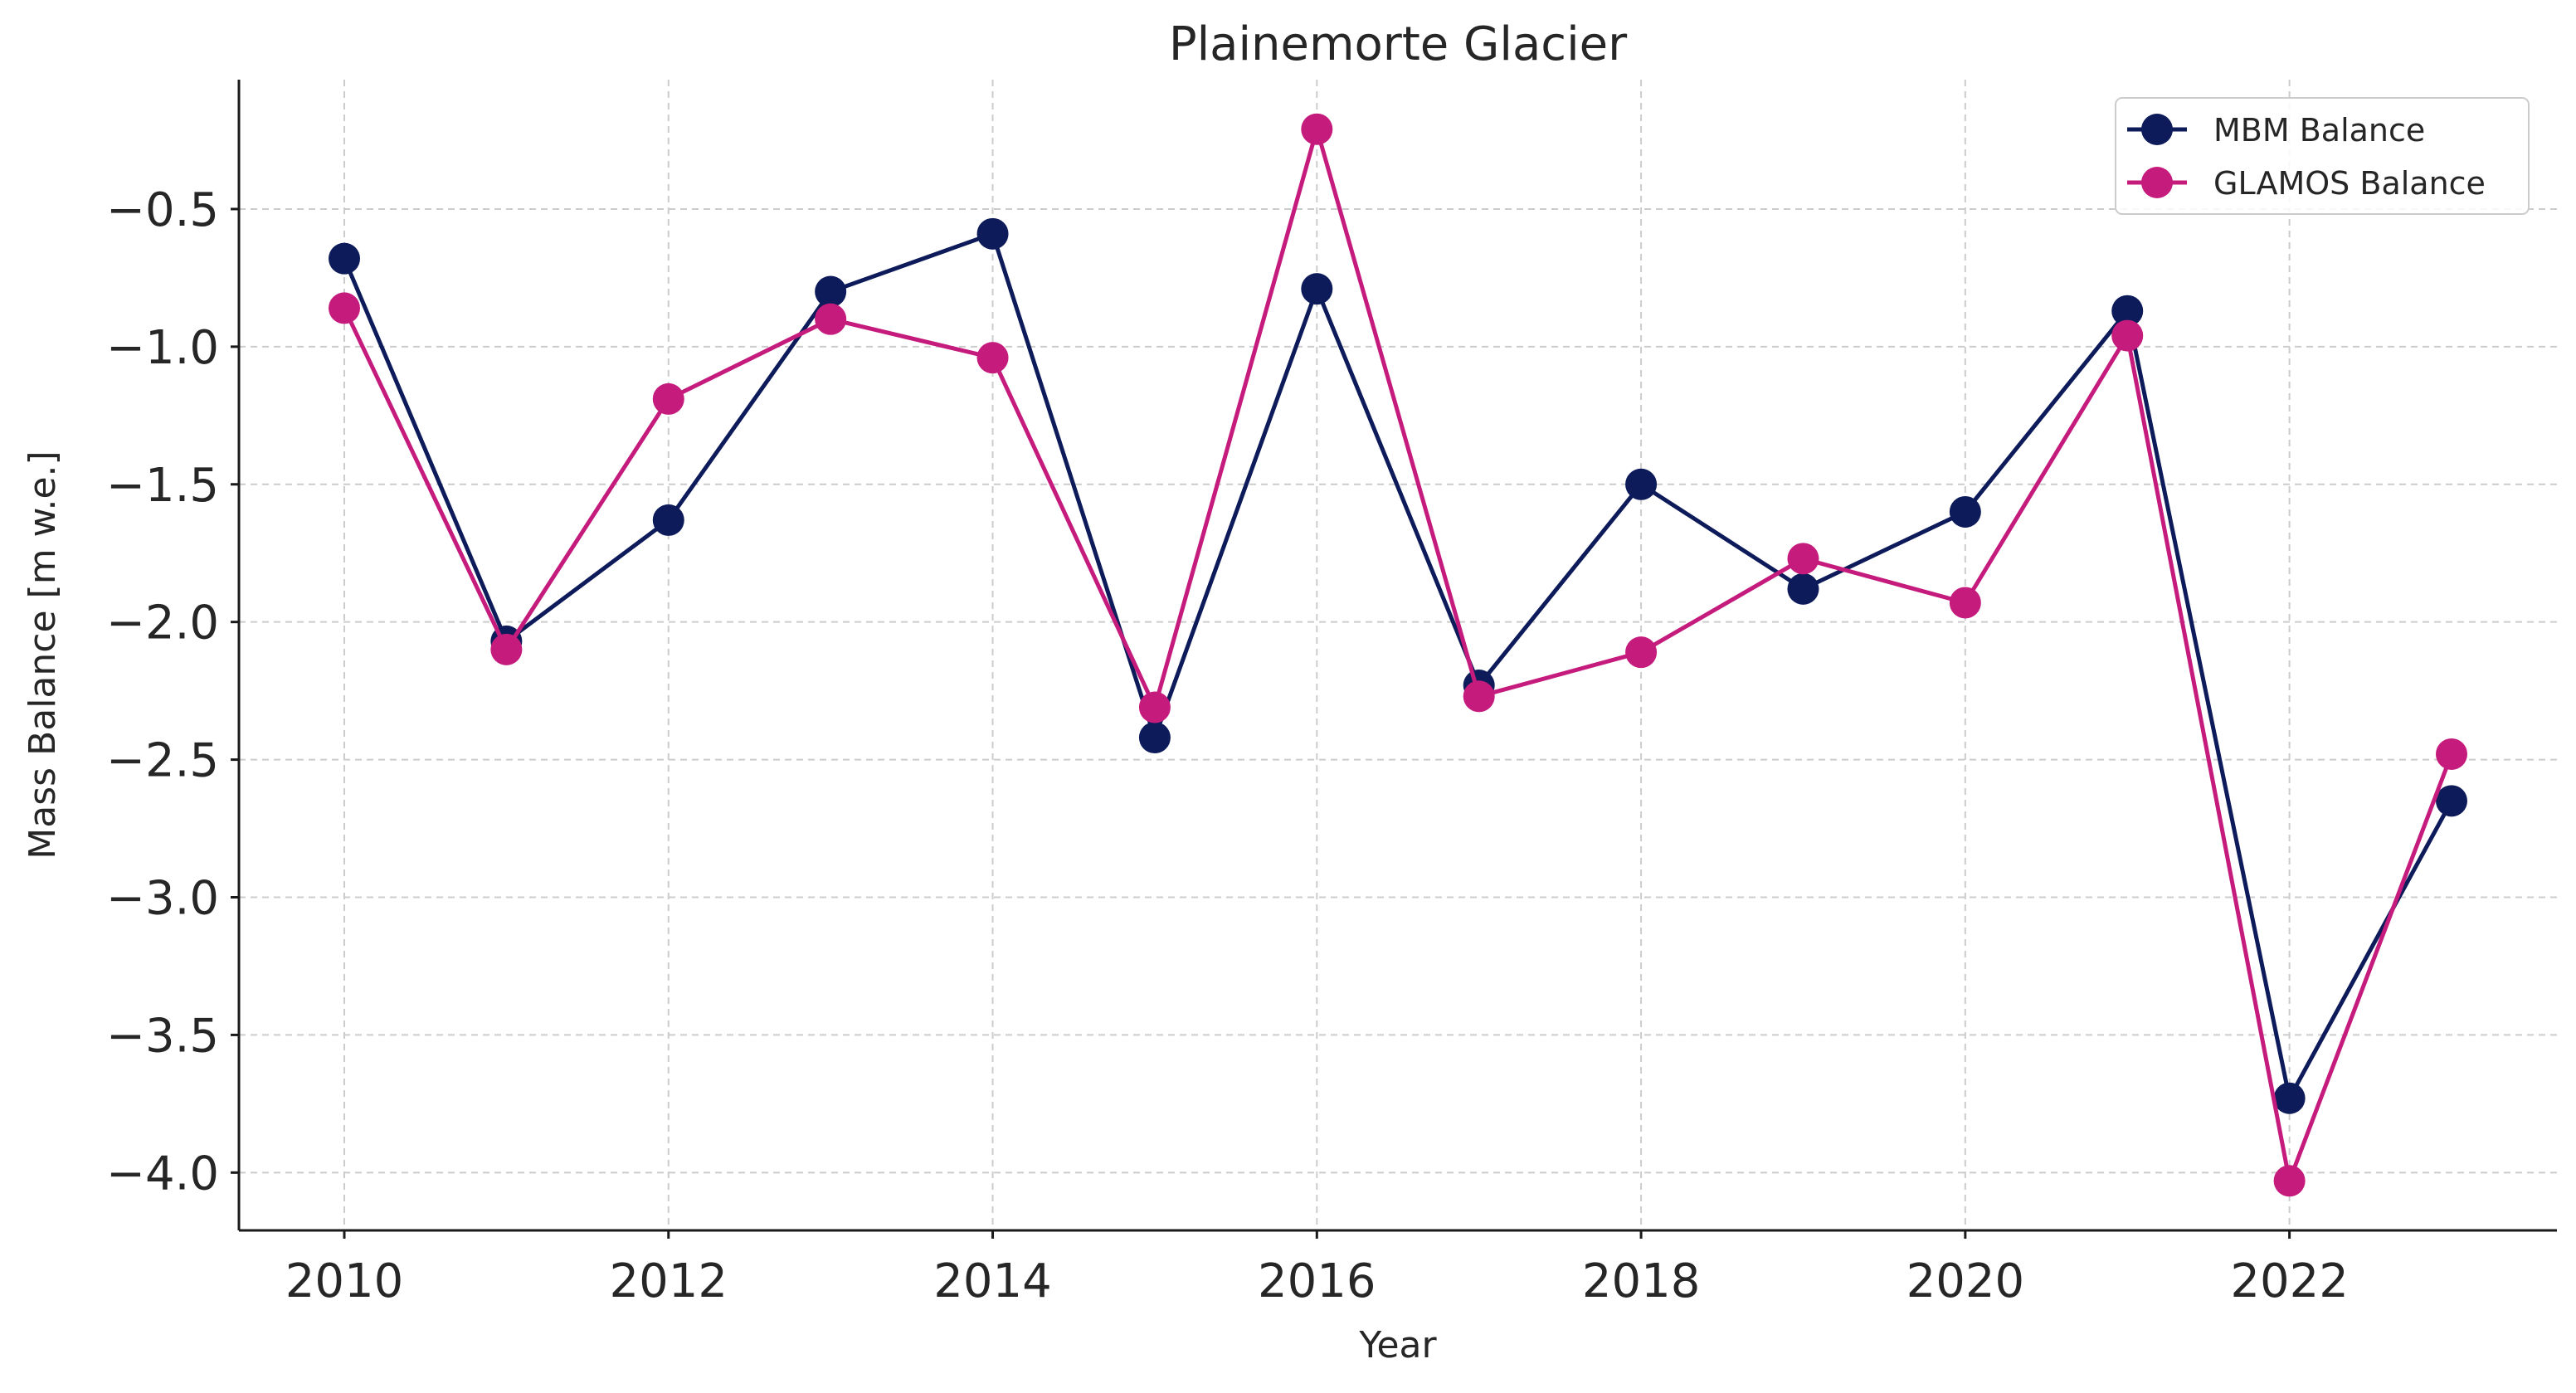 The image size is (2576, 1393). Describe the element at coordinates (162, 761) in the screenshot. I see `y-tick-label: −2.5` at that location.